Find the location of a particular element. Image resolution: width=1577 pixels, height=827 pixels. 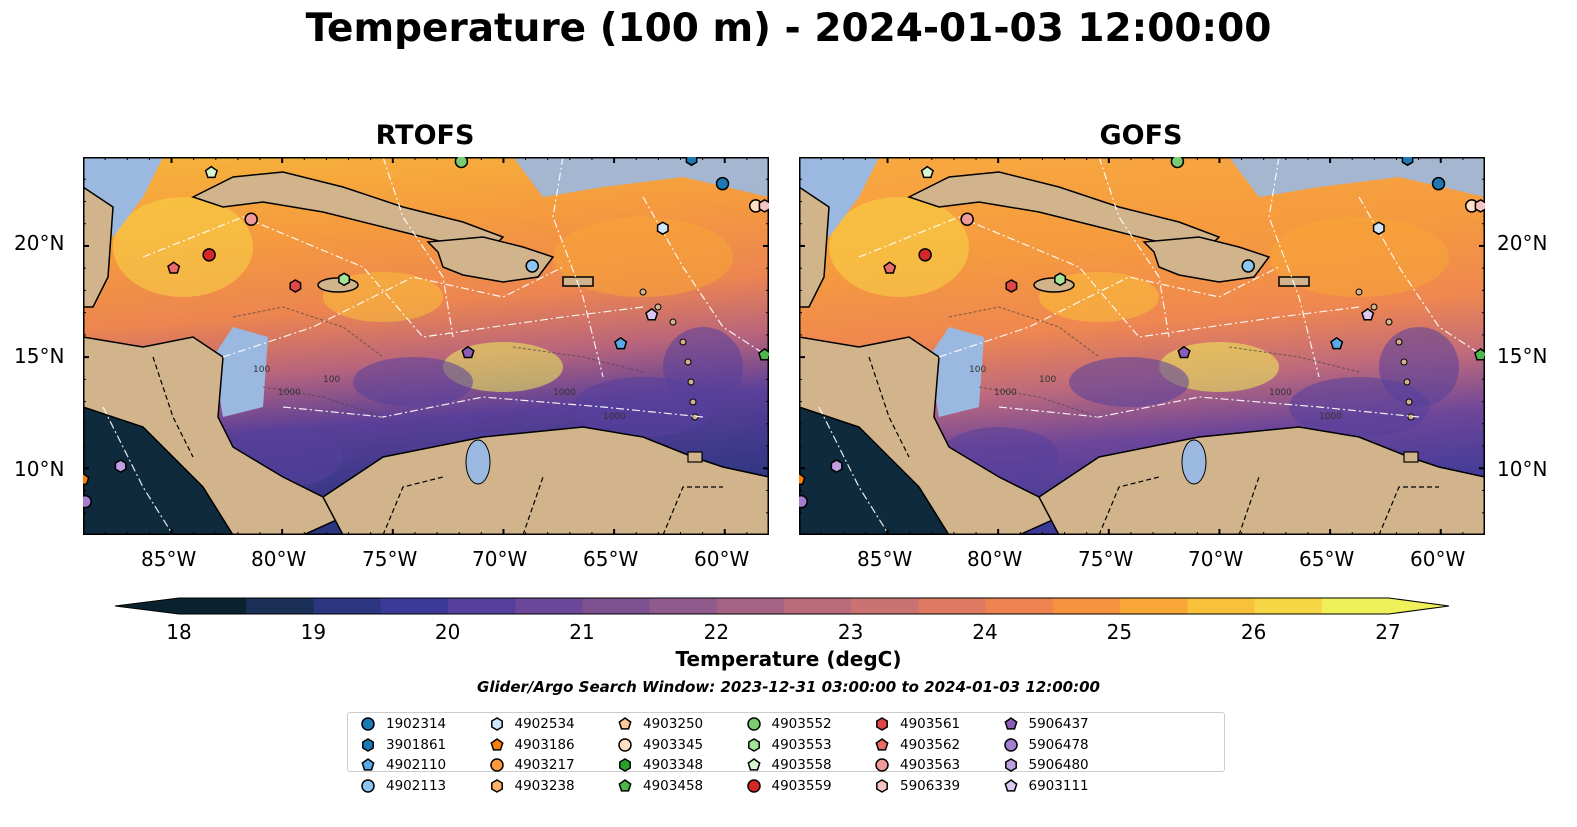

legend-item: 4903552 is located at coordinates (789, 724).